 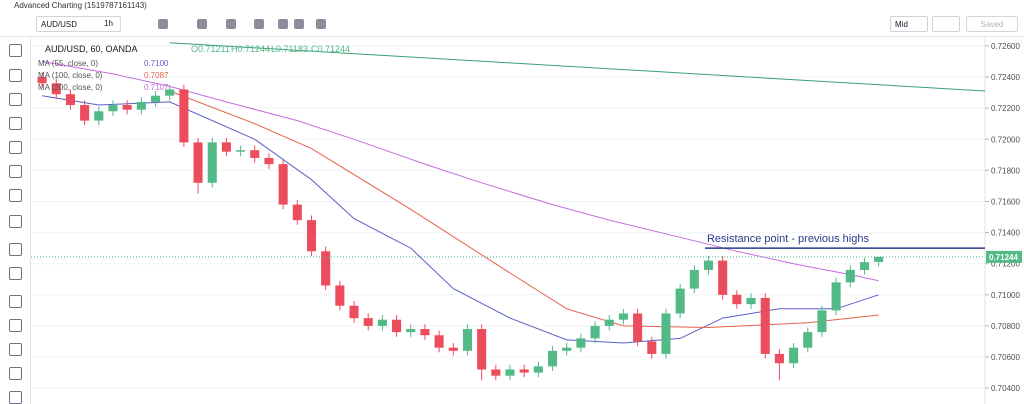 I want to click on tool-text, so click(x=15, y=147).